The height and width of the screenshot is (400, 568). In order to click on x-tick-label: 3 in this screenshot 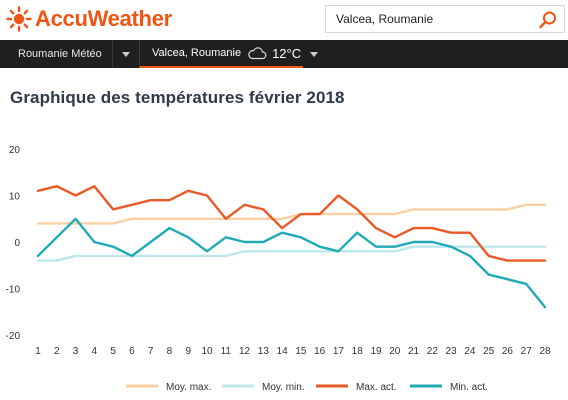, I will do `click(76, 351)`.